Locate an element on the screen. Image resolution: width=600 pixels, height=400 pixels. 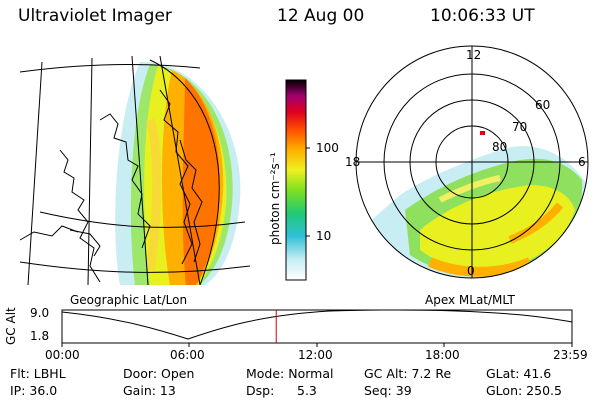
ip-info: IP: 36.0 is located at coordinates (34, 390).